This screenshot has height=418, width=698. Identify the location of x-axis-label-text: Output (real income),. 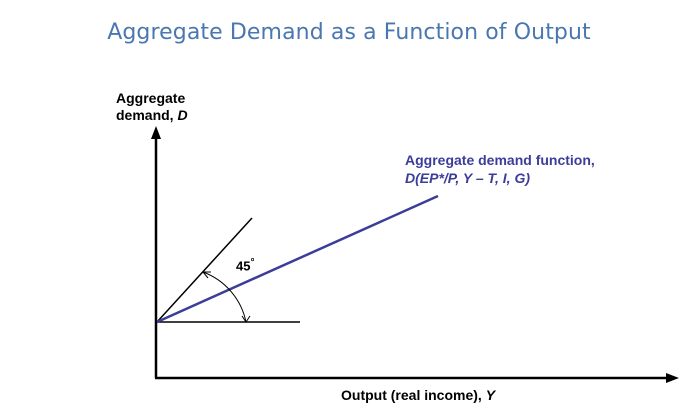
(413, 395).